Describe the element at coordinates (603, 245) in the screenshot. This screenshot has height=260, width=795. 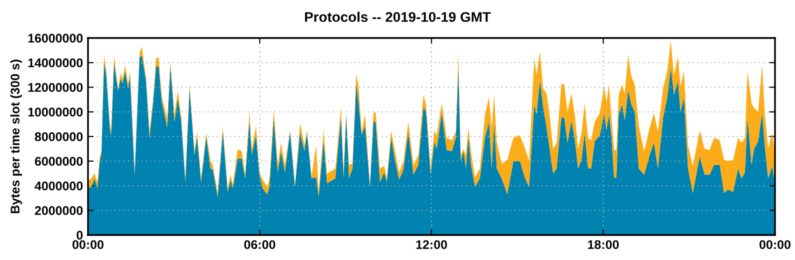
I see `x-tick-label: 18:00` at that location.